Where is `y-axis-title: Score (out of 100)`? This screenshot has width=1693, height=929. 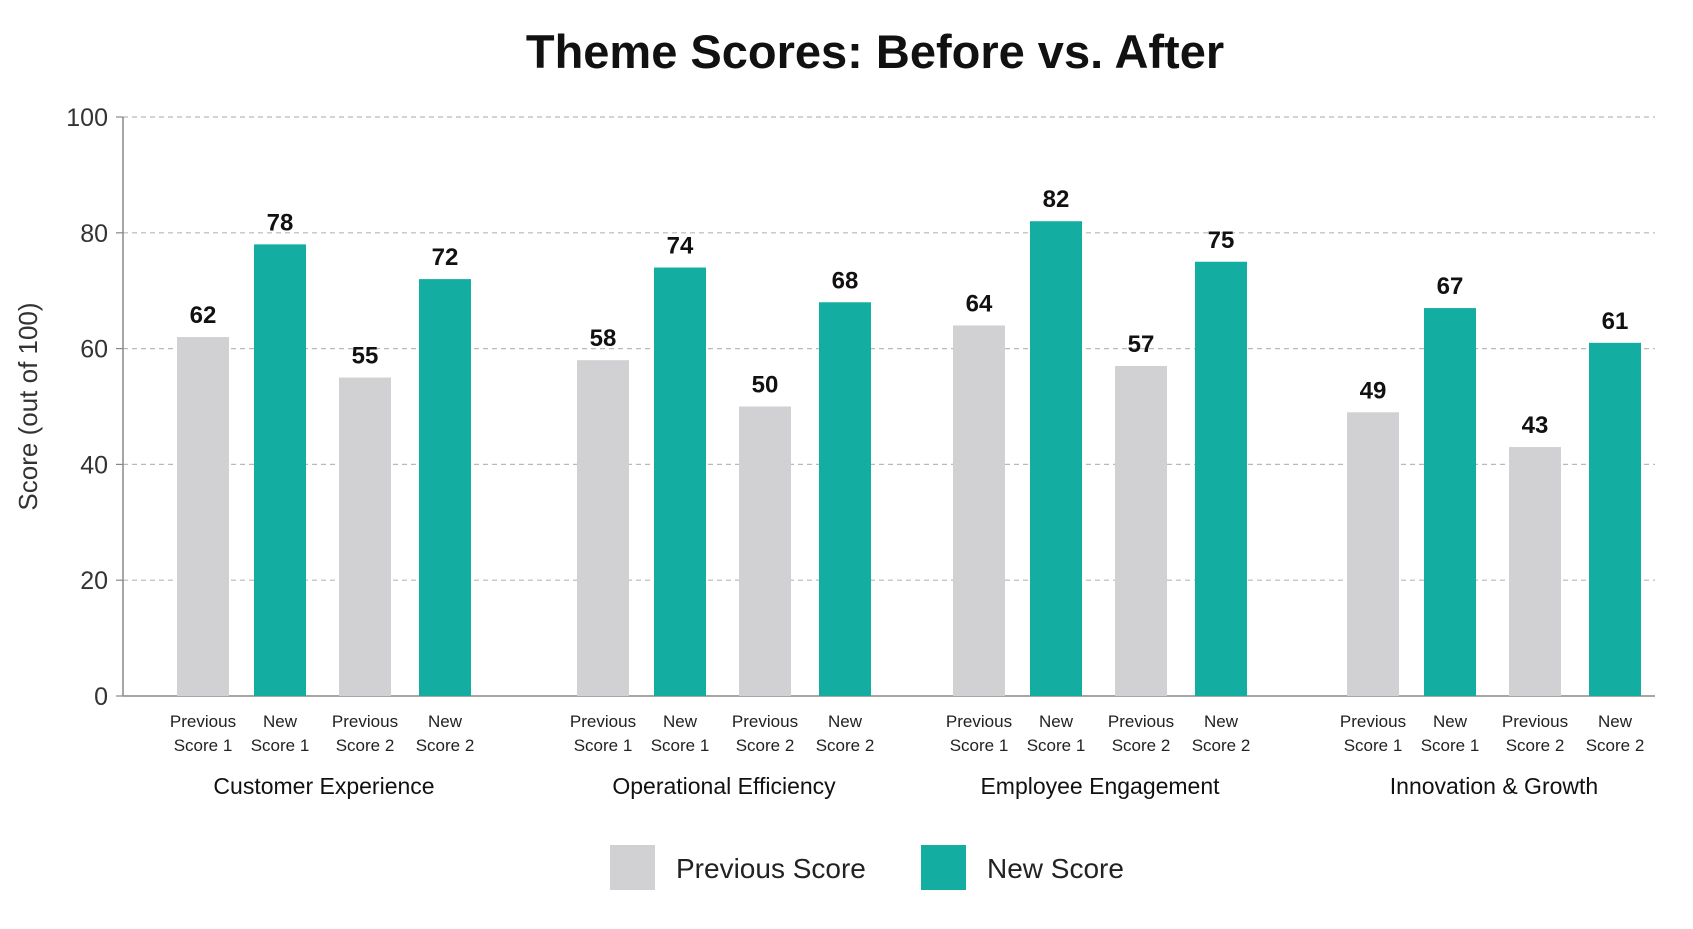 y-axis-title: Score (out of 100) is located at coordinates (28, 406).